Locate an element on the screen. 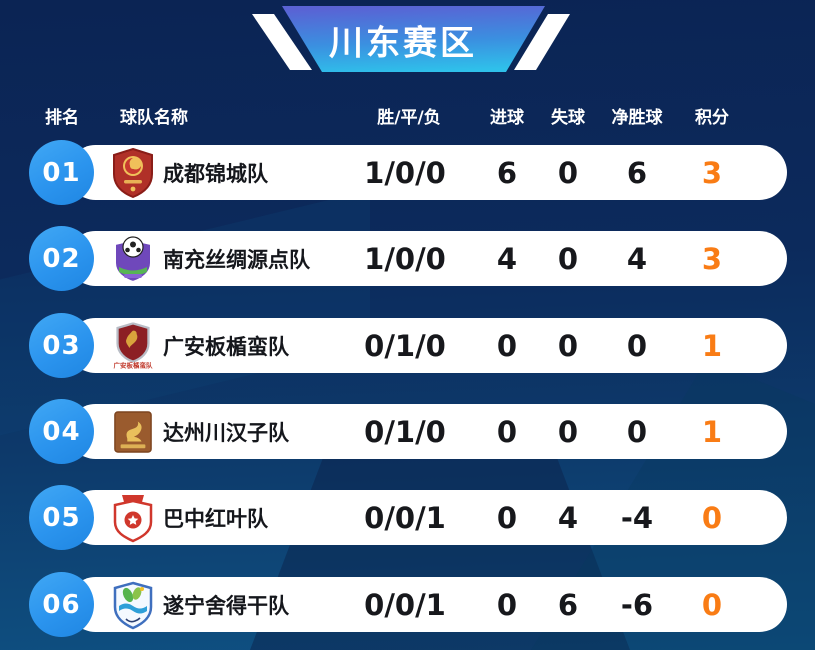  team-name: 南充丝绸源点队 is located at coordinates (236, 259).